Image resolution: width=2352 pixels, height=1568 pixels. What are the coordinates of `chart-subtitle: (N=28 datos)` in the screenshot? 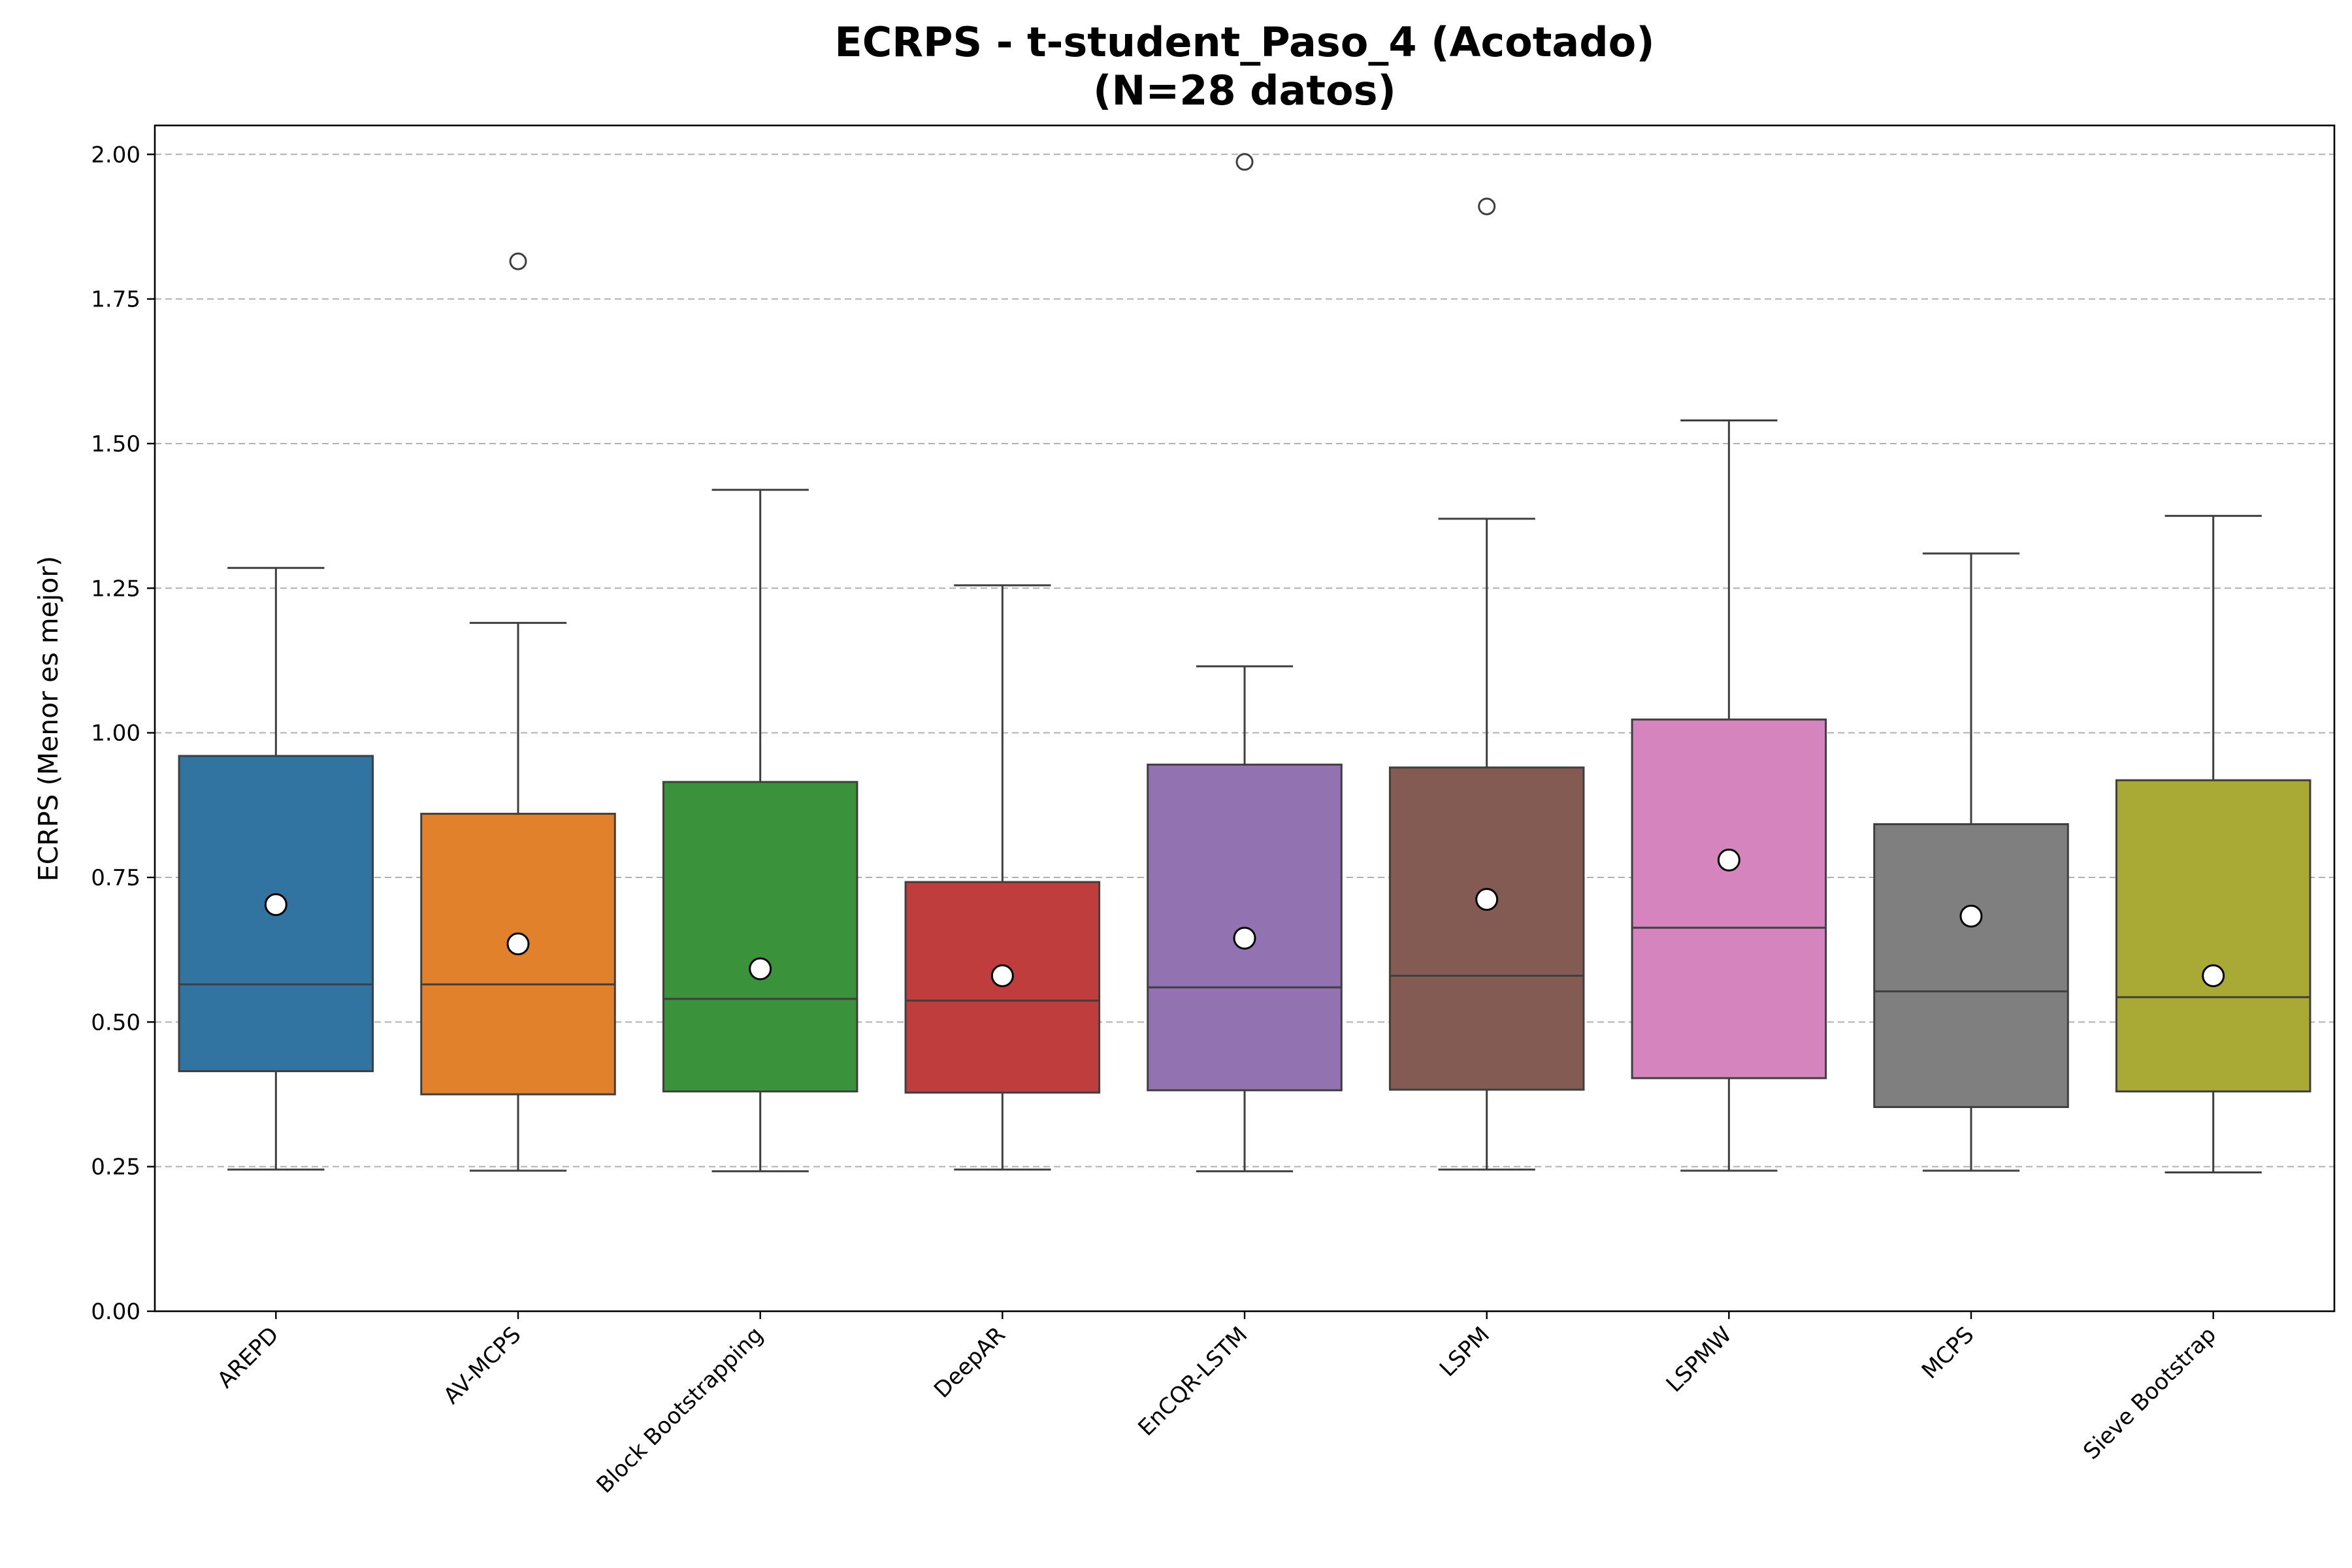 It's located at (1244, 90).